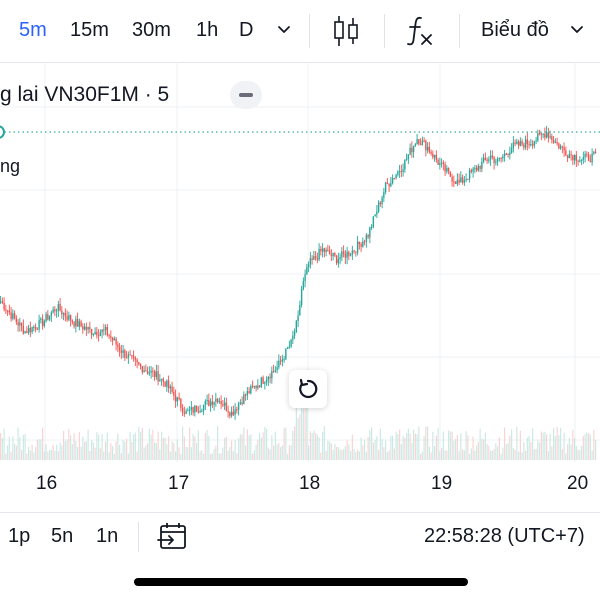  What do you see at coordinates (246, 30) in the screenshot?
I see `timeframe-d: D` at bounding box center [246, 30].